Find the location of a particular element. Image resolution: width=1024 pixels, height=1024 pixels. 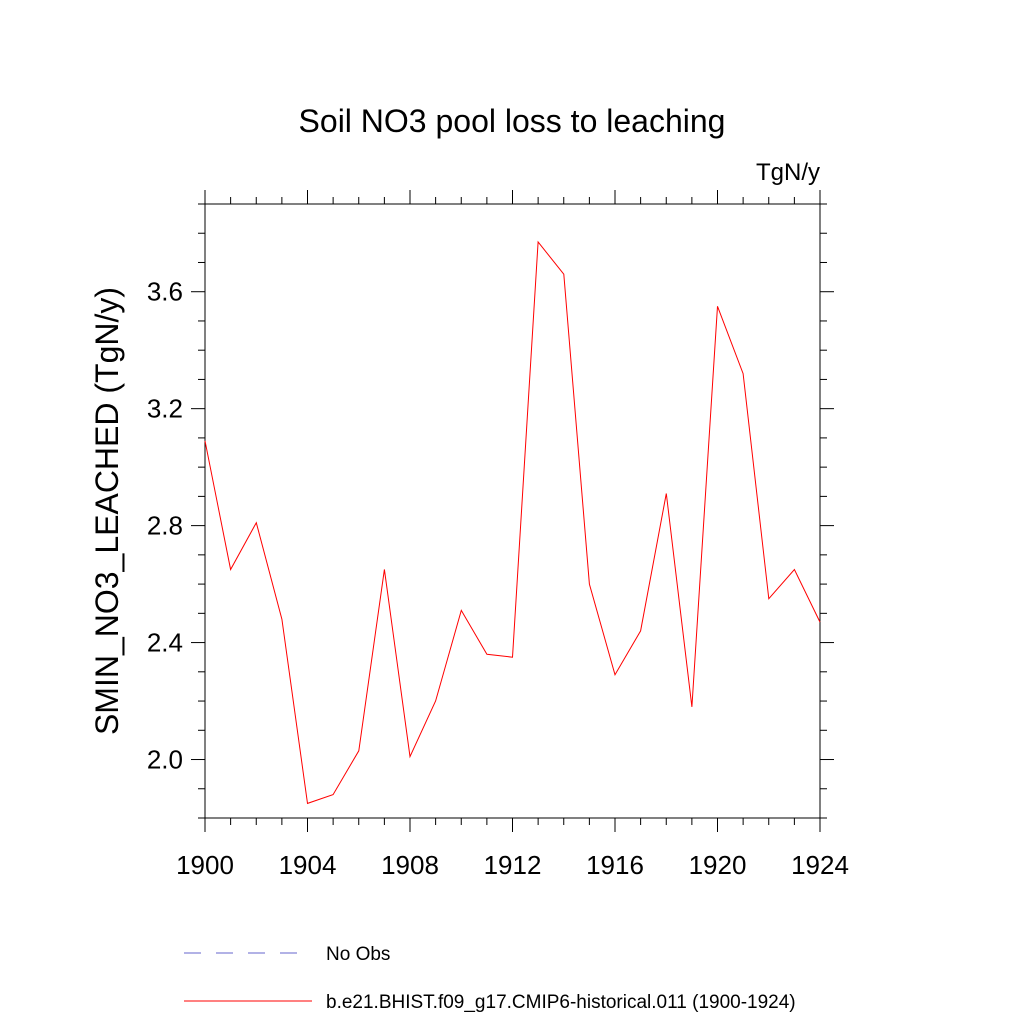

y-tick-label: 3.6 is located at coordinates (165, 292).